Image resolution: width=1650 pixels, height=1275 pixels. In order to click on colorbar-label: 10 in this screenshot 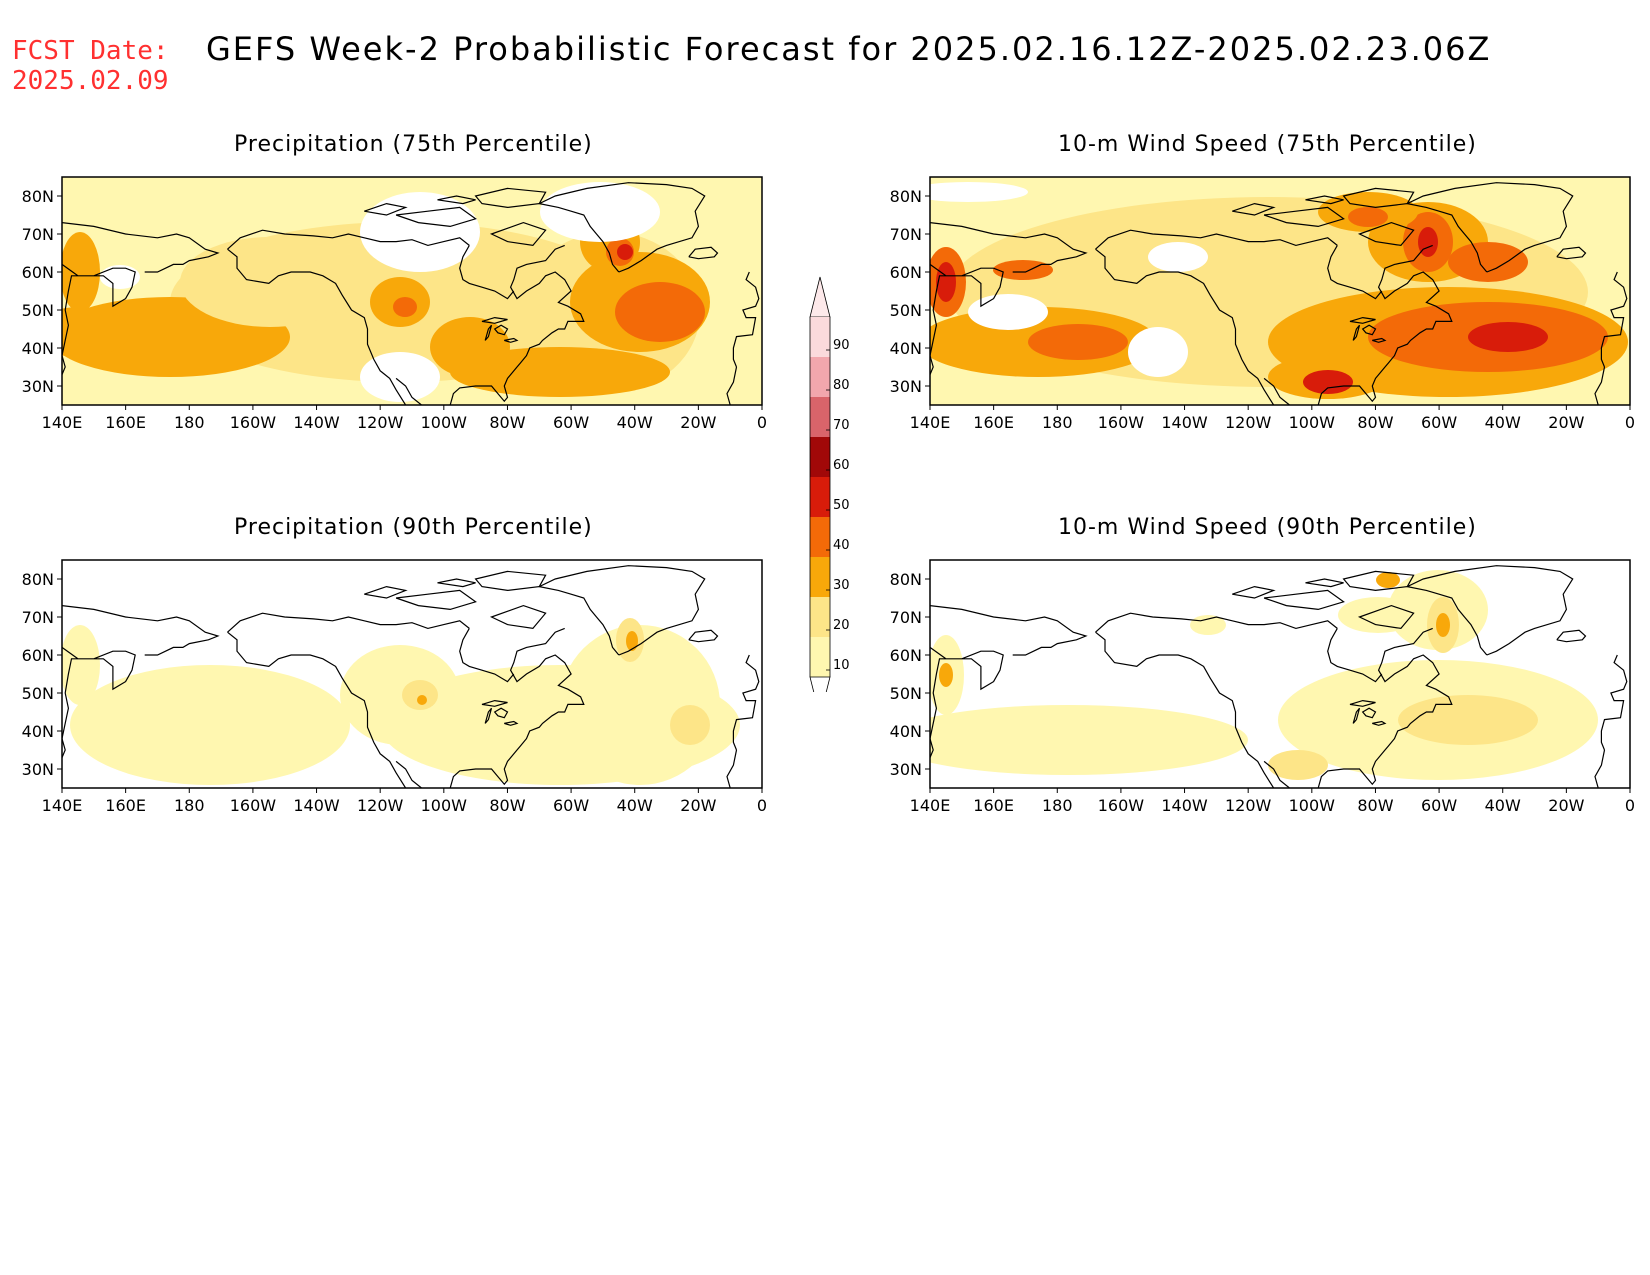, I will do `click(841, 665)`.